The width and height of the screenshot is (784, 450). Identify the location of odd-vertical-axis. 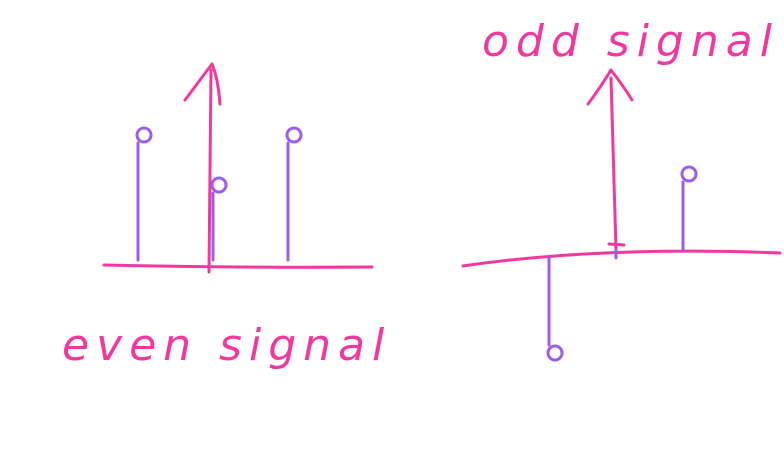
(613, 164).